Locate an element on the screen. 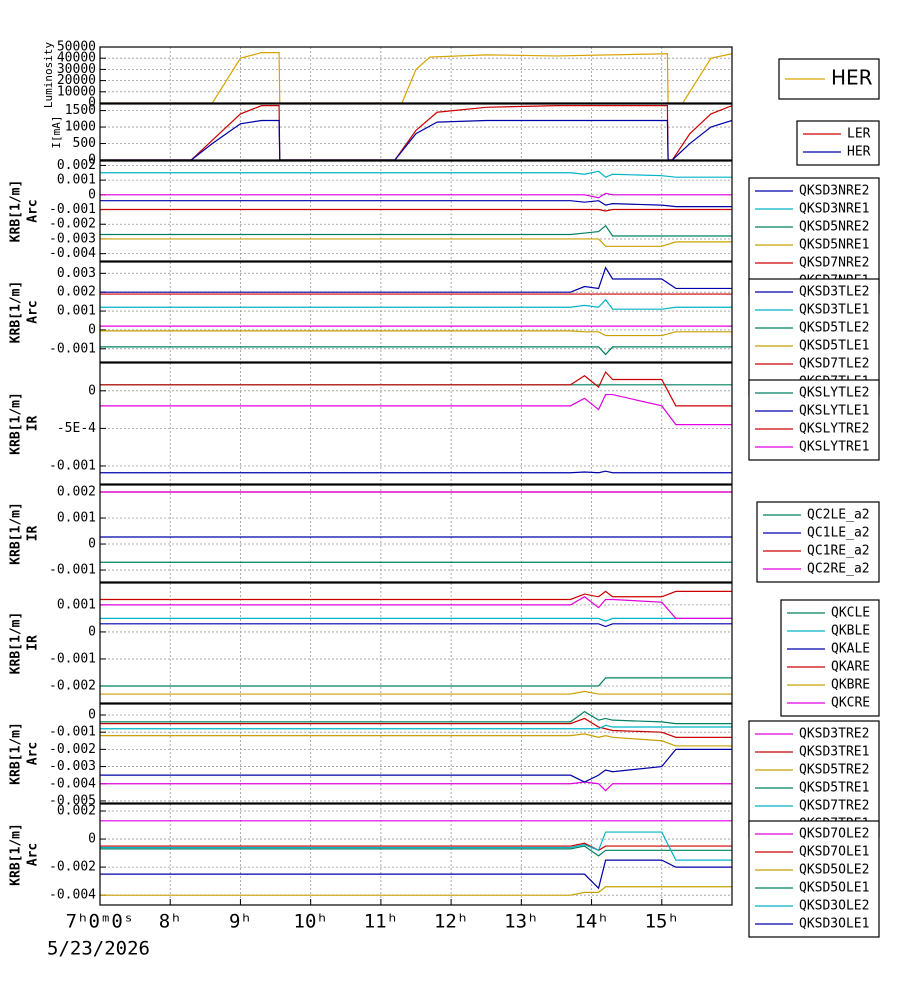 The width and height of the screenshot is (900, 984). legend-label: QC2RE_a2 is located at coordinates (838, 569).